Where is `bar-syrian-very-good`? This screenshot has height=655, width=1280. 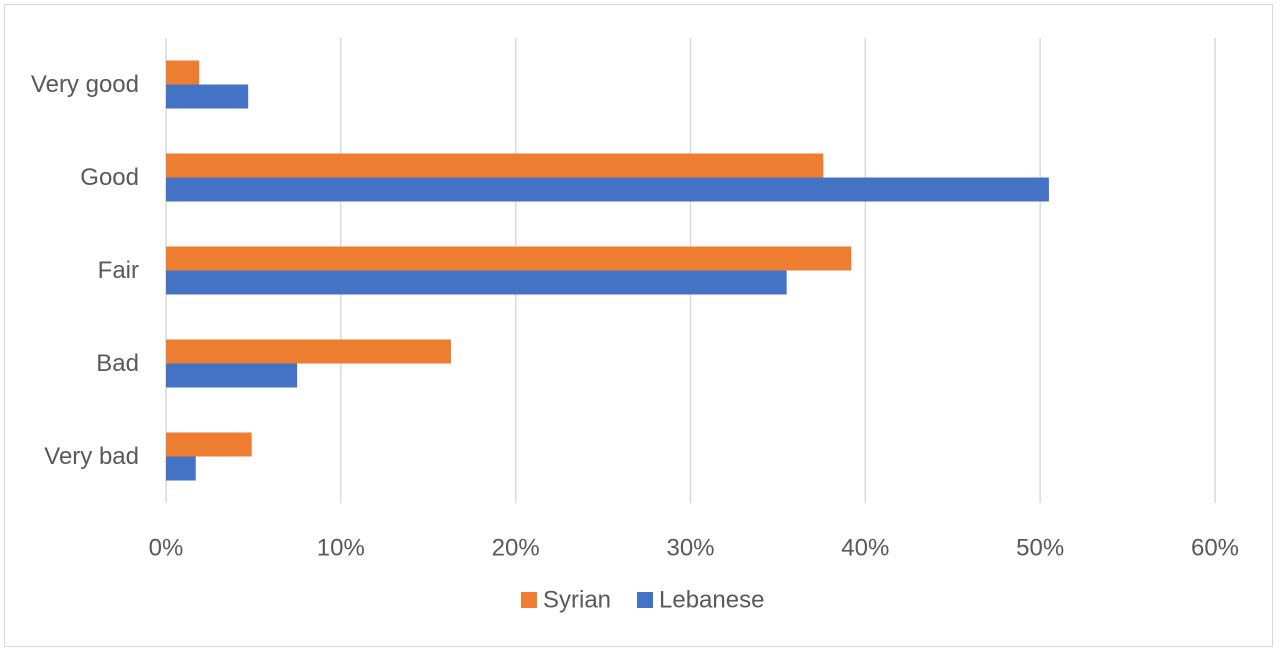 bar-syrian-very-good is located at coordinates (183, 72).